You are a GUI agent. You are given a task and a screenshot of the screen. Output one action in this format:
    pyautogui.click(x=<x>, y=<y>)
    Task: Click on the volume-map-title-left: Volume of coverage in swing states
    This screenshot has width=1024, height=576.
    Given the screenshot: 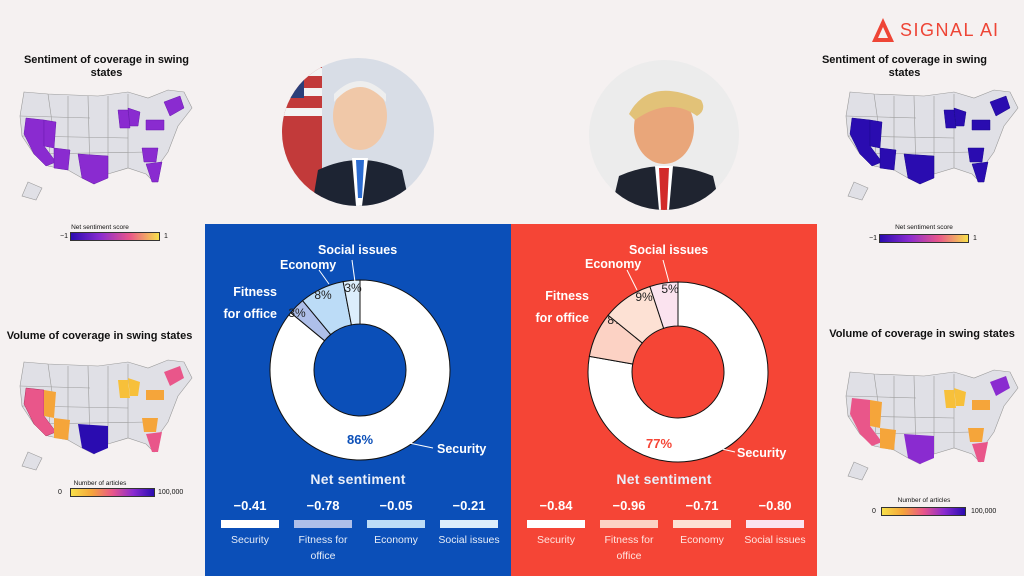 What is the action you would take?
    pyautogui.click(x=99, y=336)
    